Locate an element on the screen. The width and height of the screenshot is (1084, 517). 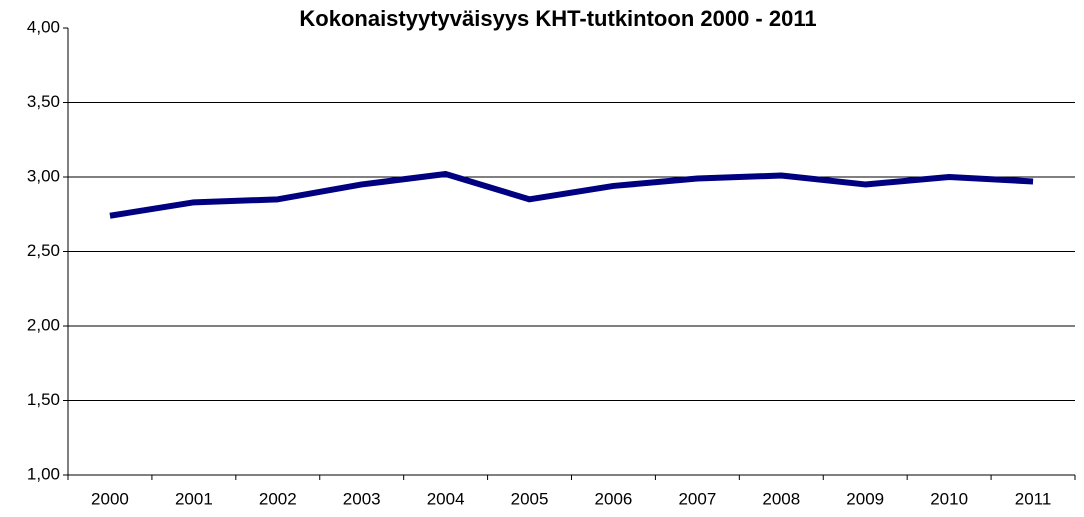
x-tick-label: 2011 is located at coordinates (1033, 498).